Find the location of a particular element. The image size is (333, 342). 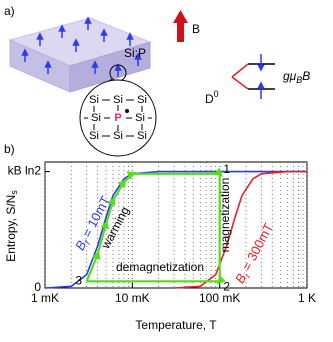

lattice: Si Si Si Si P Si Si Si Si is located at coordinates (118, 118).